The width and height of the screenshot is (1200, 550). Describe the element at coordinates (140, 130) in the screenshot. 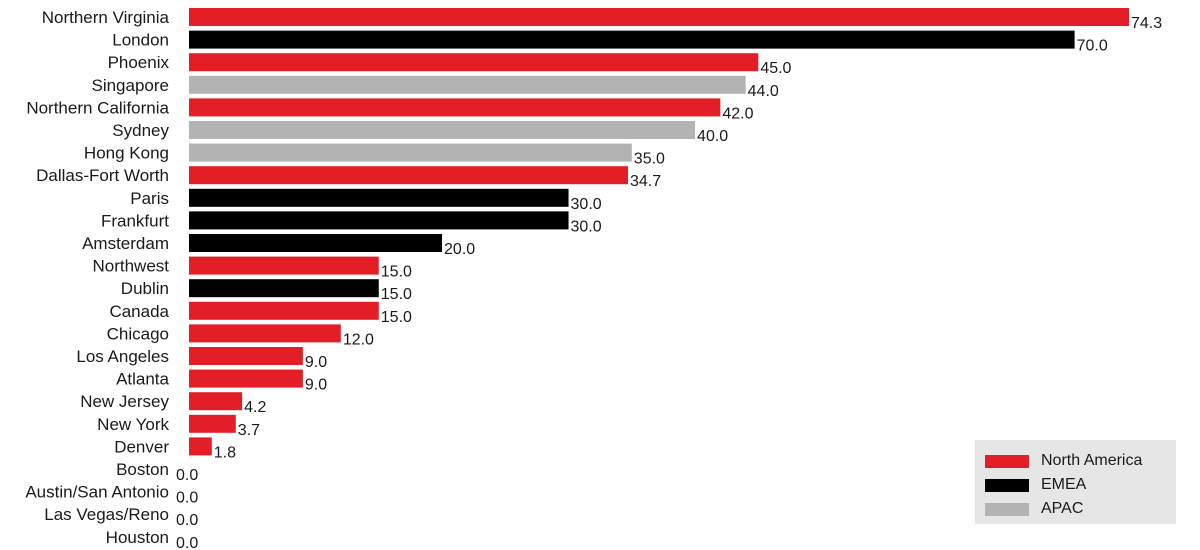

I see `category-label-sydney: Sydney` at that location.